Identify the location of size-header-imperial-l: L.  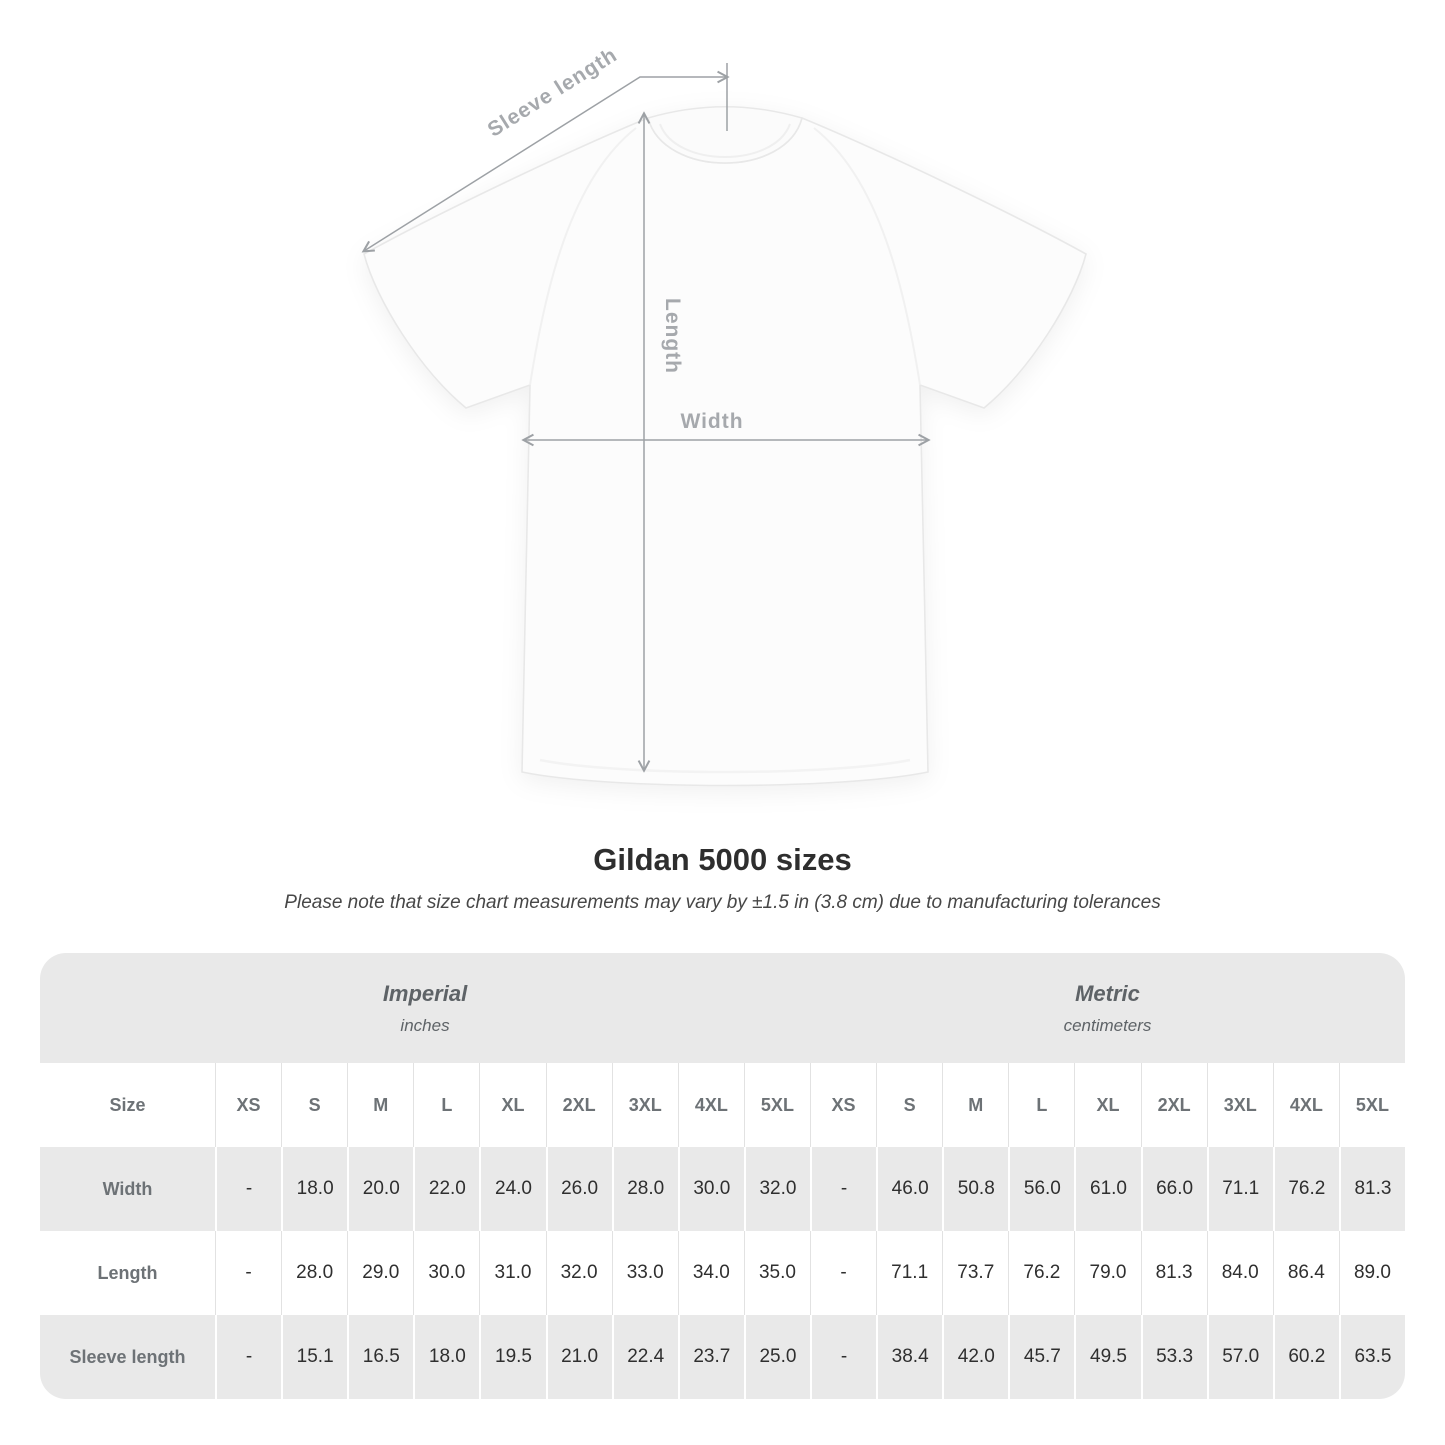
(446, 1105).